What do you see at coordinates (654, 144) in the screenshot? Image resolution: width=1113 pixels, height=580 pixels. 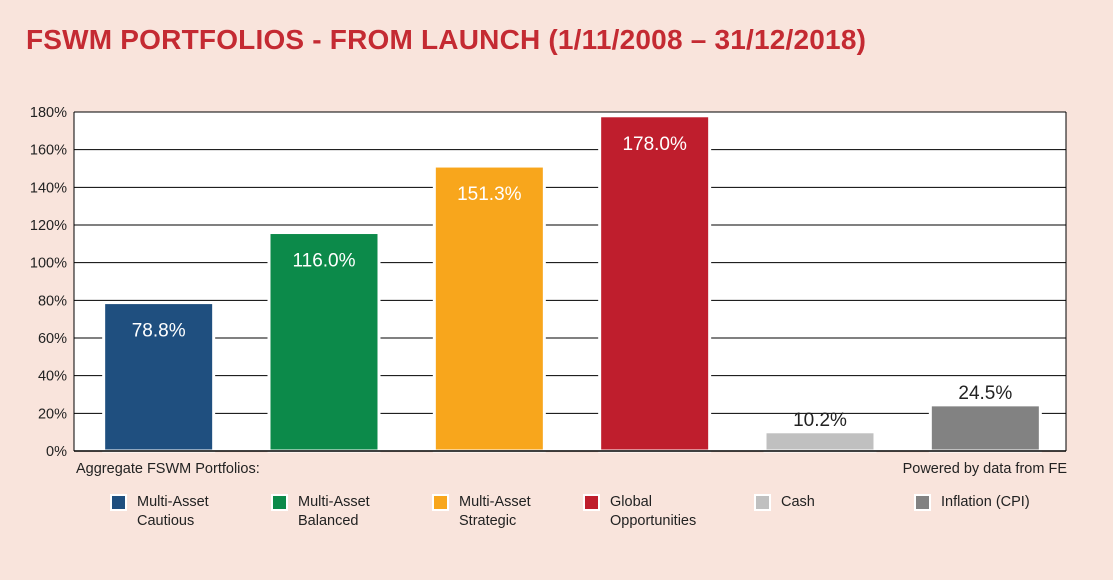 I see `data-label: 178.0%` at bounding box center [654, 144].